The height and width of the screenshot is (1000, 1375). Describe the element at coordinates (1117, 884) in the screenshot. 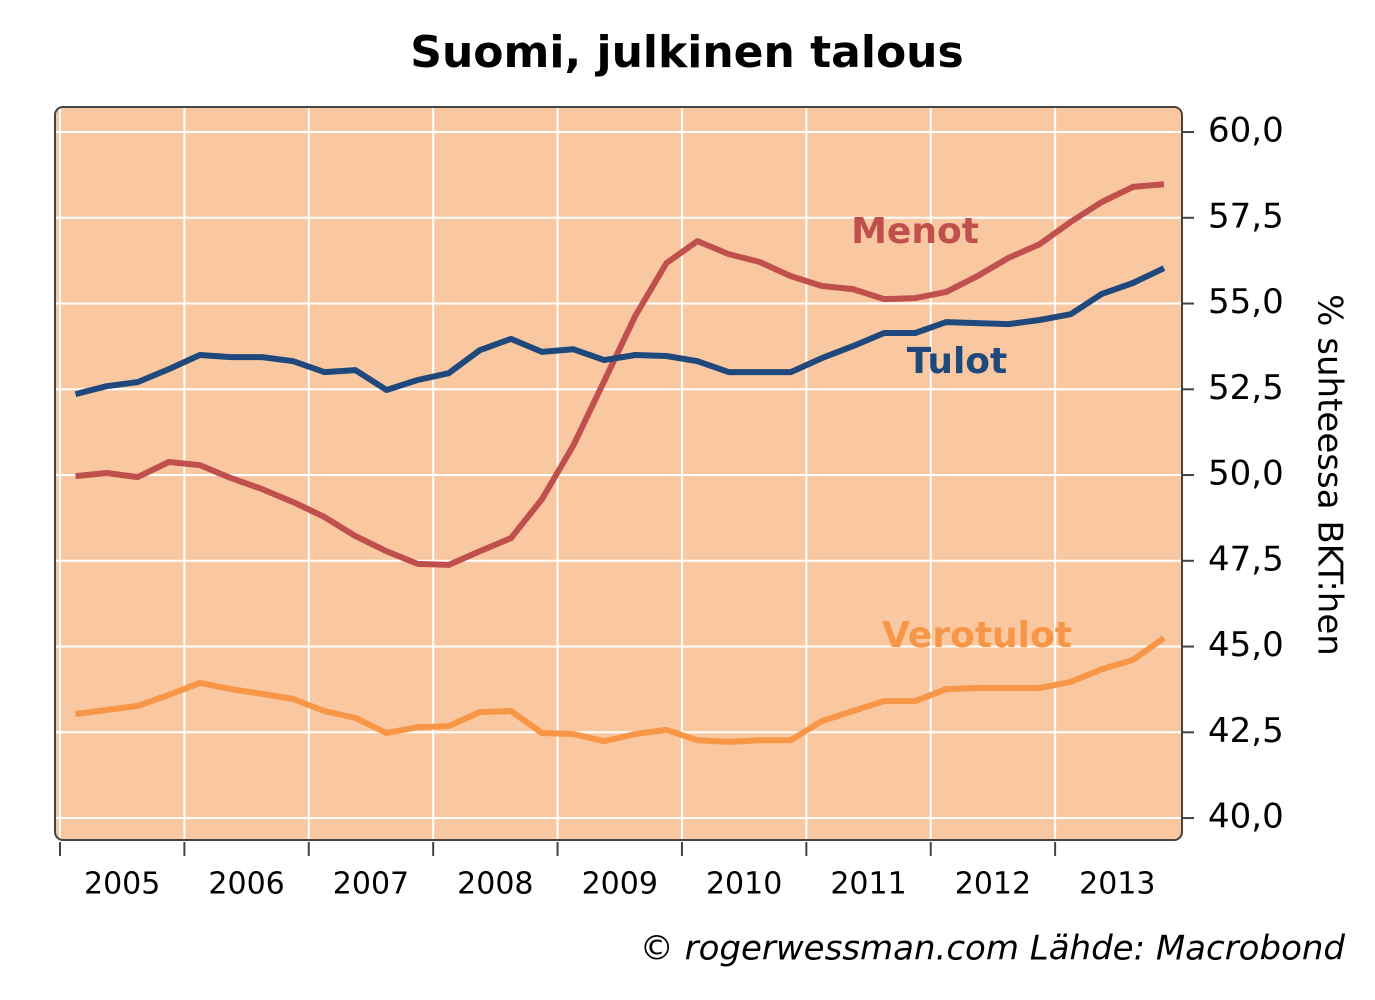

I see `x-tick-label: 2013` at that location.